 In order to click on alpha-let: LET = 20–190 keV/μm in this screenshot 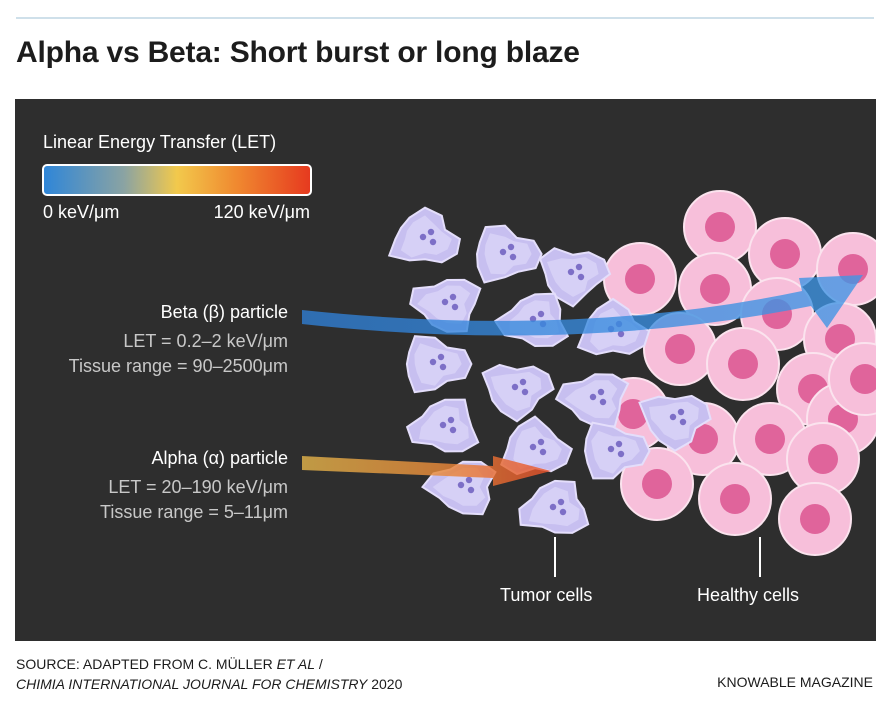, I will do `click(198, 487)`.